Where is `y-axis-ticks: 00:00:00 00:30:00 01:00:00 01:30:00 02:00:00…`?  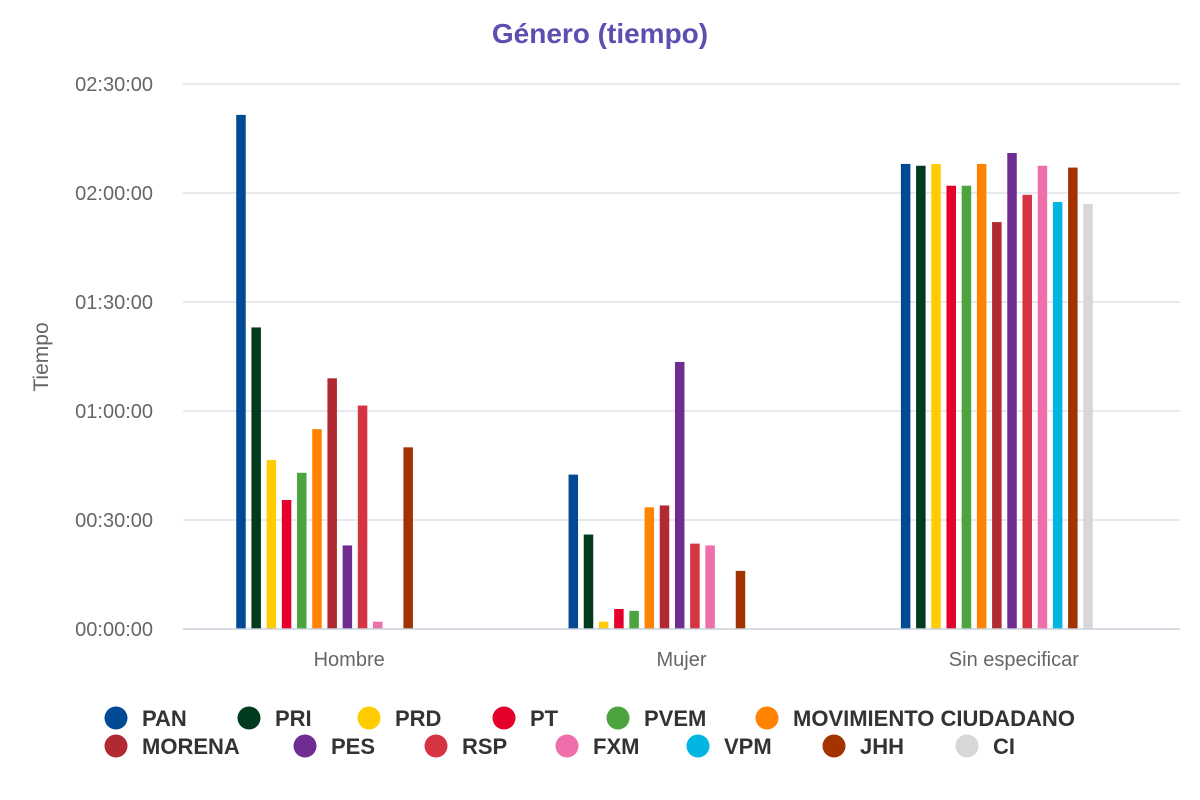 y-axis-ticks: 00:00:00 00:30:00 01:00:00 01:30:00 02:00:00… is located at coordinates (114, 357).